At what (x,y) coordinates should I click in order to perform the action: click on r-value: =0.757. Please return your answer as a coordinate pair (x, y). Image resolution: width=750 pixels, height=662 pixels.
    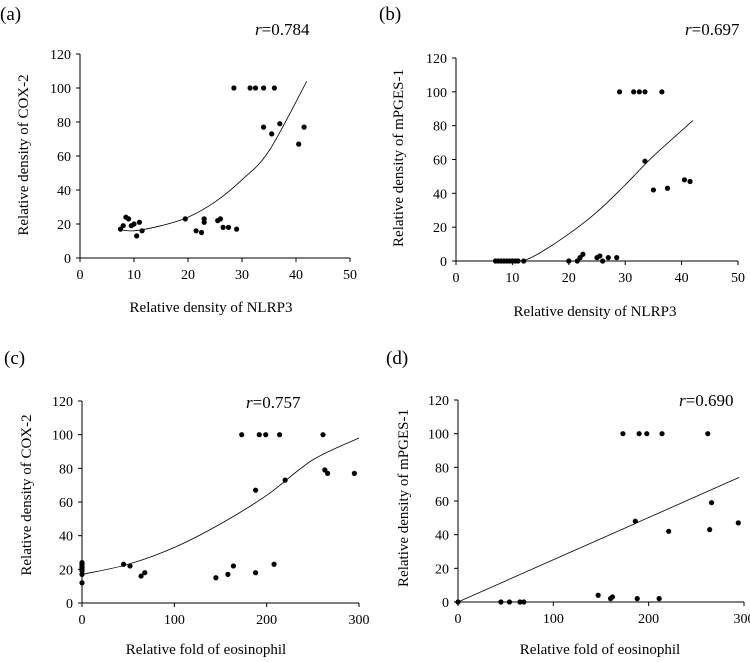
    Looking at the image, I should click on (277, 402).